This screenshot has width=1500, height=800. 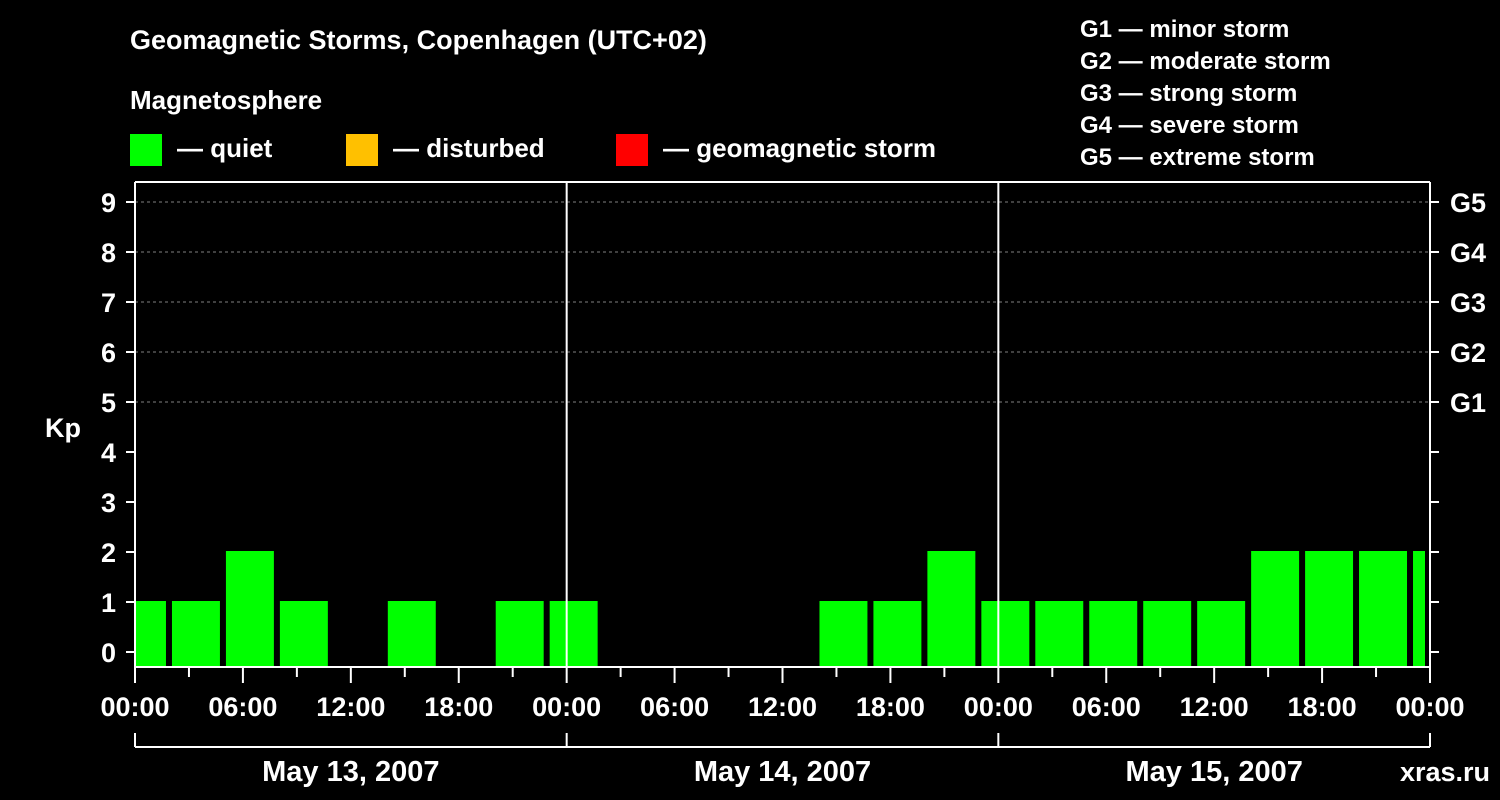 I want to click on g-label-g3: G3, so click(x=1468, y=303).